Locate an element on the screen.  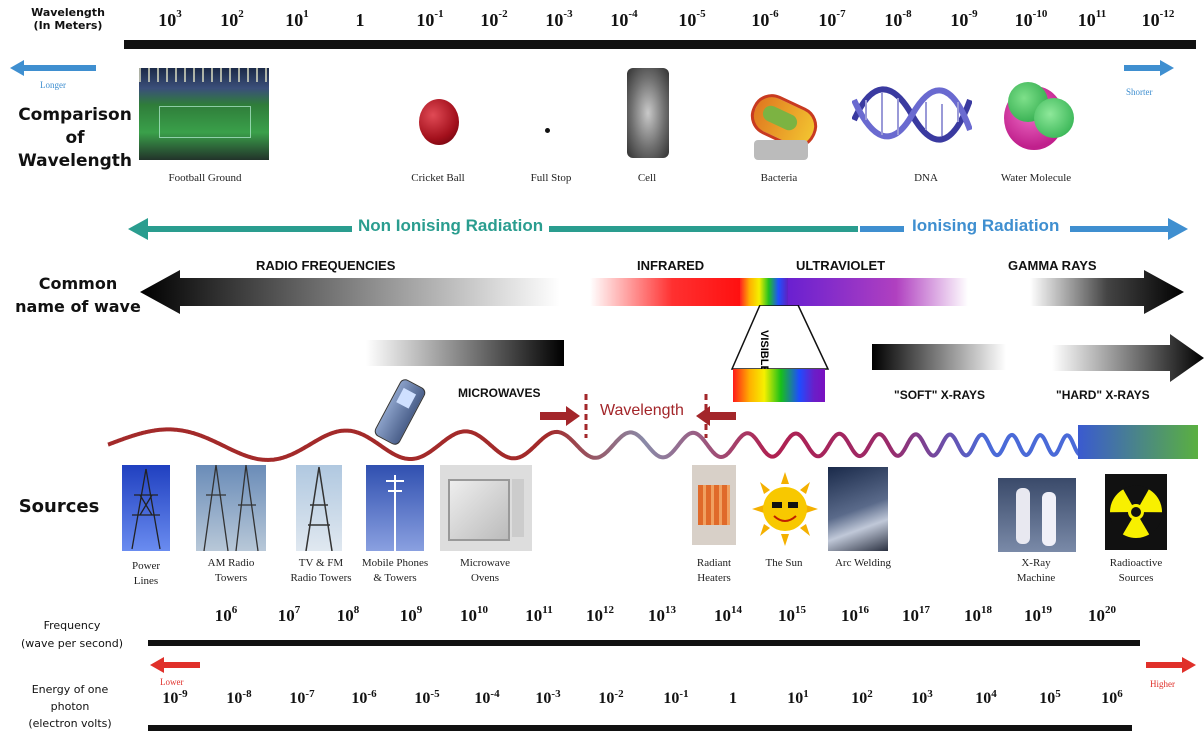
caption: The Sun is located at coordinates (784, 563).